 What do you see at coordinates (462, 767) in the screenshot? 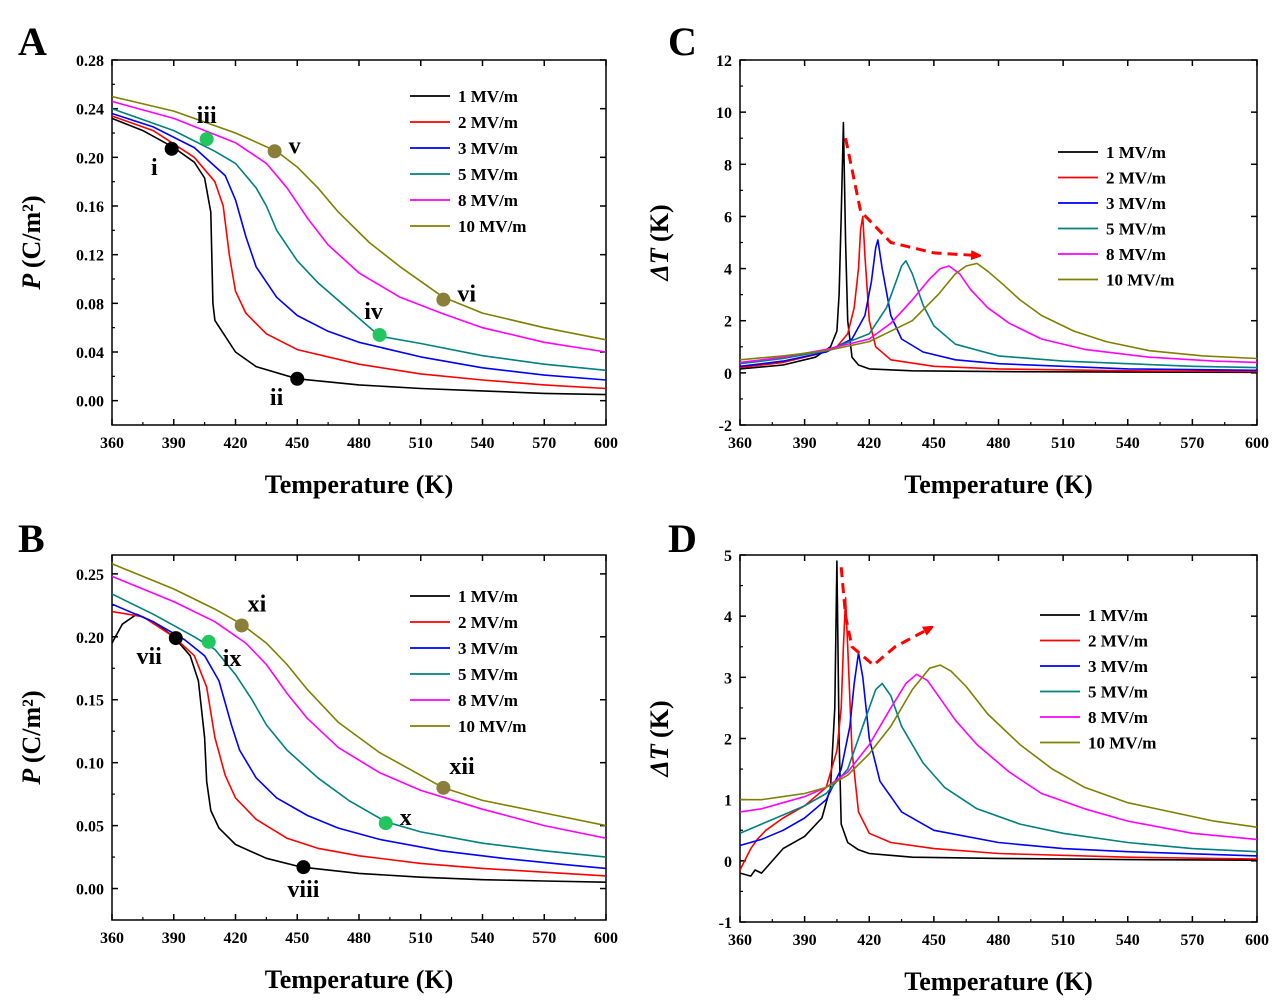
I see `point-label: xii` at bounding box center [462, 767].